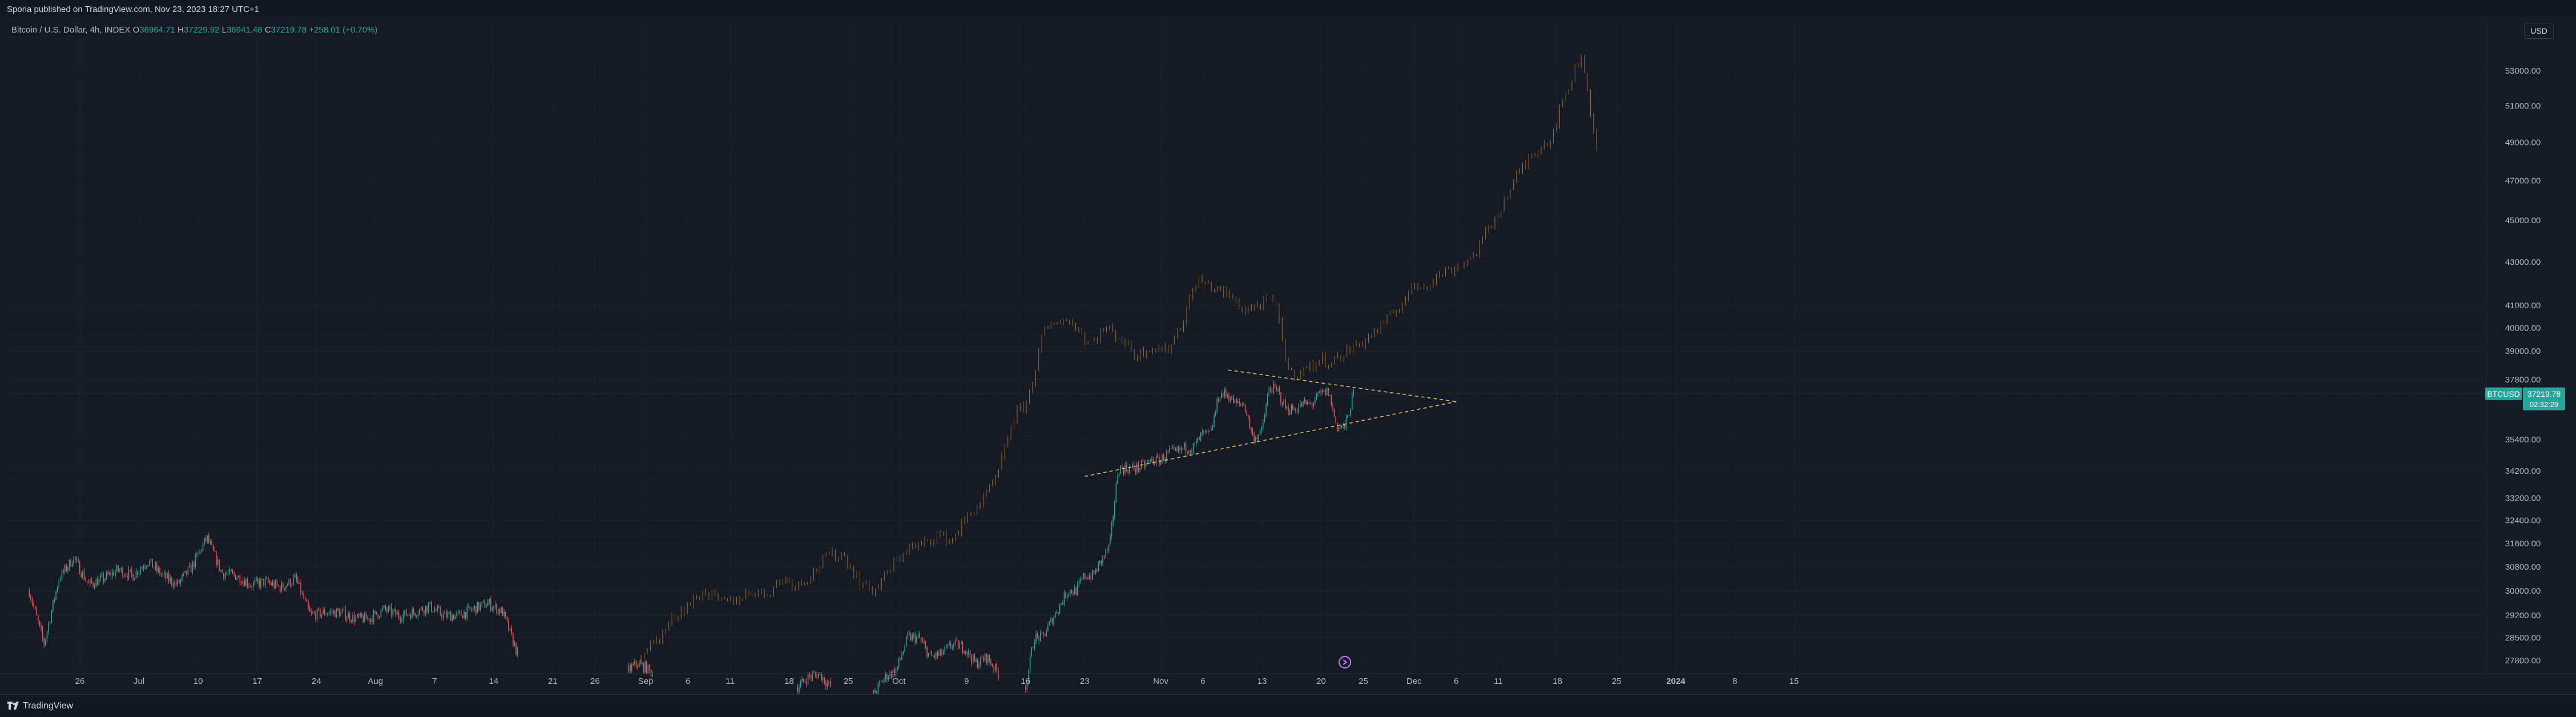  Describe the element at coordinates (2523, 71) in the screenshot. I see `y-tick-label: 53000.00` at that location.